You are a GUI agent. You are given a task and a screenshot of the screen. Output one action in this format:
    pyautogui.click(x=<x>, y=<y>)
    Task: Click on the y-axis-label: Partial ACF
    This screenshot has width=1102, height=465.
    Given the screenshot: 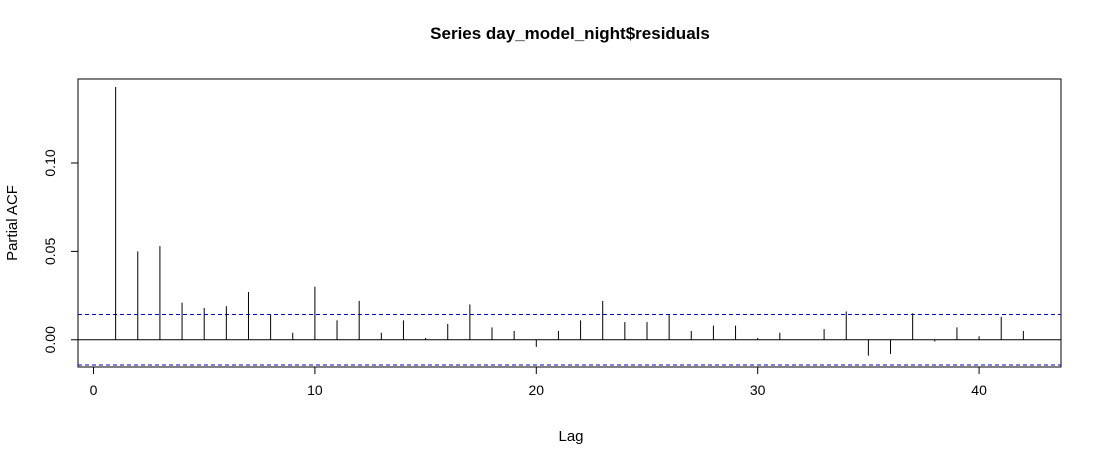 What is the action you would take?
    pyautogui.click(x=12, y=223)
    